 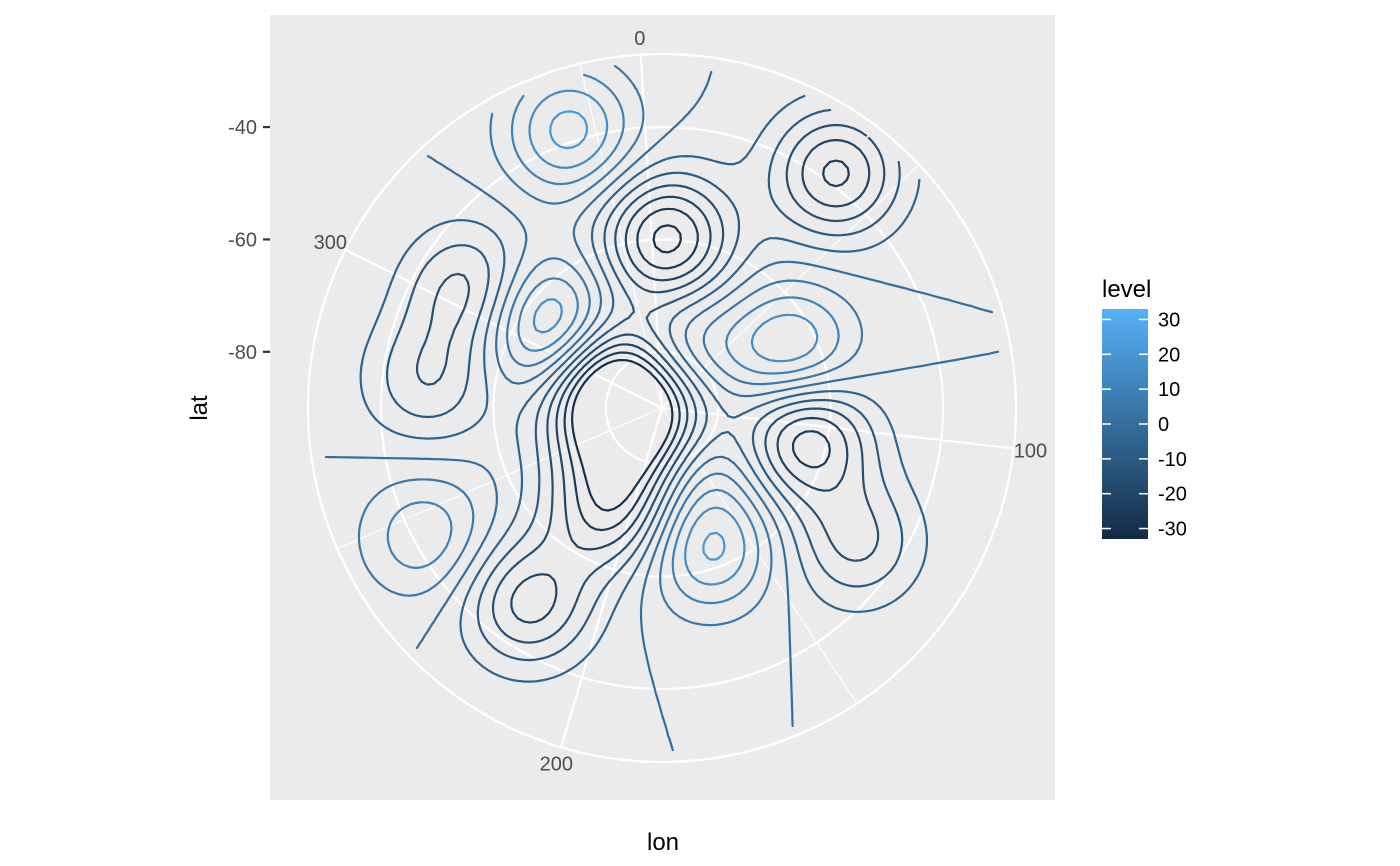 What do you see at coordinates (1163, 425) in the screenshot?
I see `legend-label: 0` at bounding box center [1163, 425].